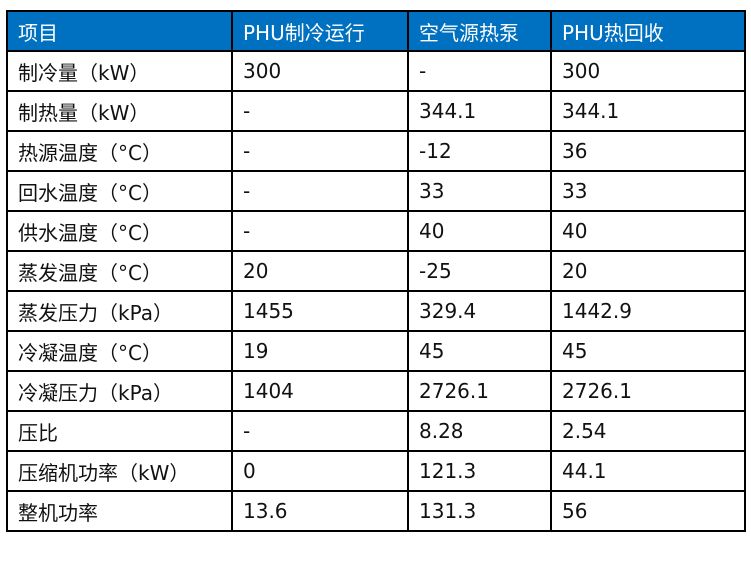  Describe the element at coordinates (119, 271) in the screenshot. I see `row-label-cell: 蒸发温度（°C）` at that location.